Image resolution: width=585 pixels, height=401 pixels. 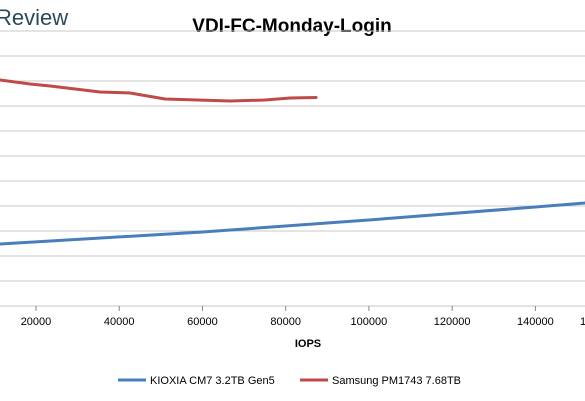 I want to click on x-tick-label: 100000, so click(x=369, y=322).